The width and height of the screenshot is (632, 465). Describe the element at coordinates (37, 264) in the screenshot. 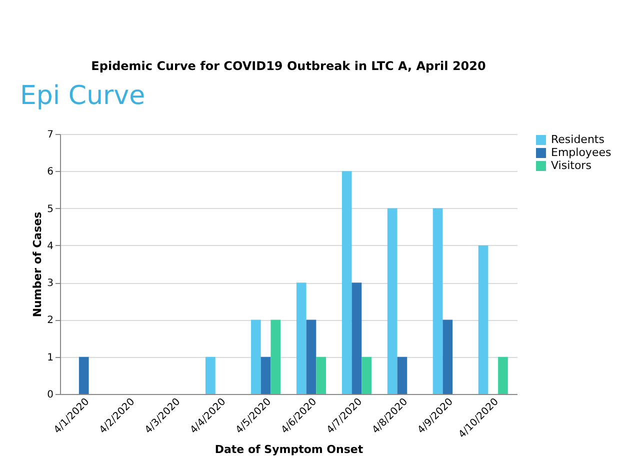

I see `y-axis-title: Number of Cases` at that location.